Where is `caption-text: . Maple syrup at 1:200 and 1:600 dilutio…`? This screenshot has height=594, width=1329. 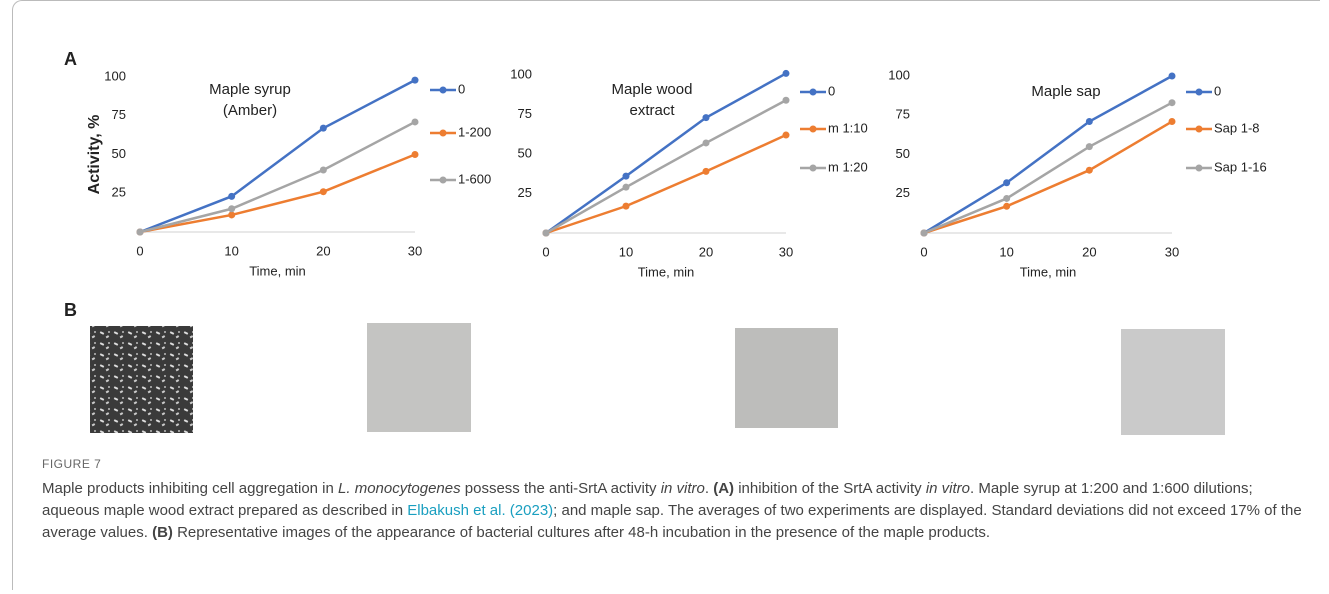 caption-text: . Maple syrup at 1:200 and 1:600 dilutio… is located at coordinates (647, 499).